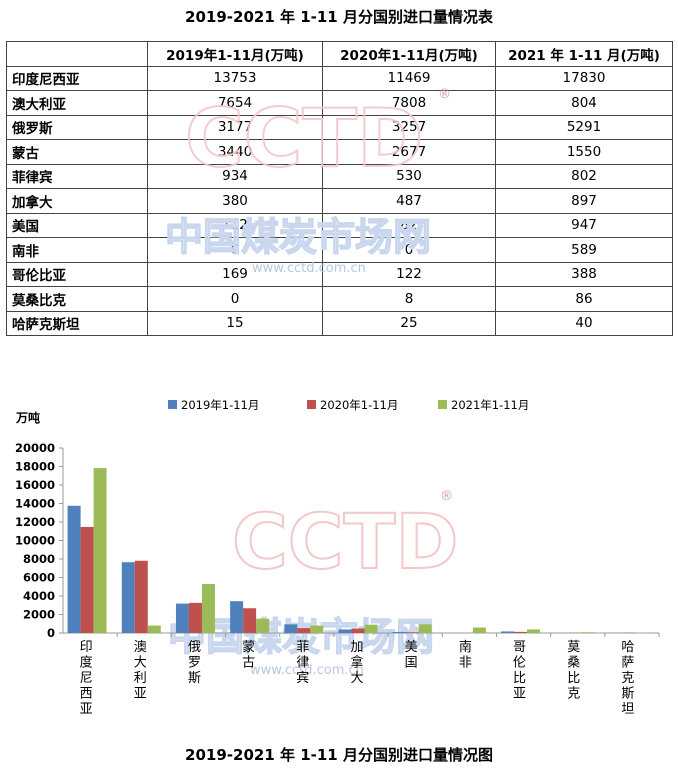 This screenshot has width=678, height=775. Describe the element at coordinates (356, 663) in the screenshot. I see `x-tick-label: 加拿大` at that location.